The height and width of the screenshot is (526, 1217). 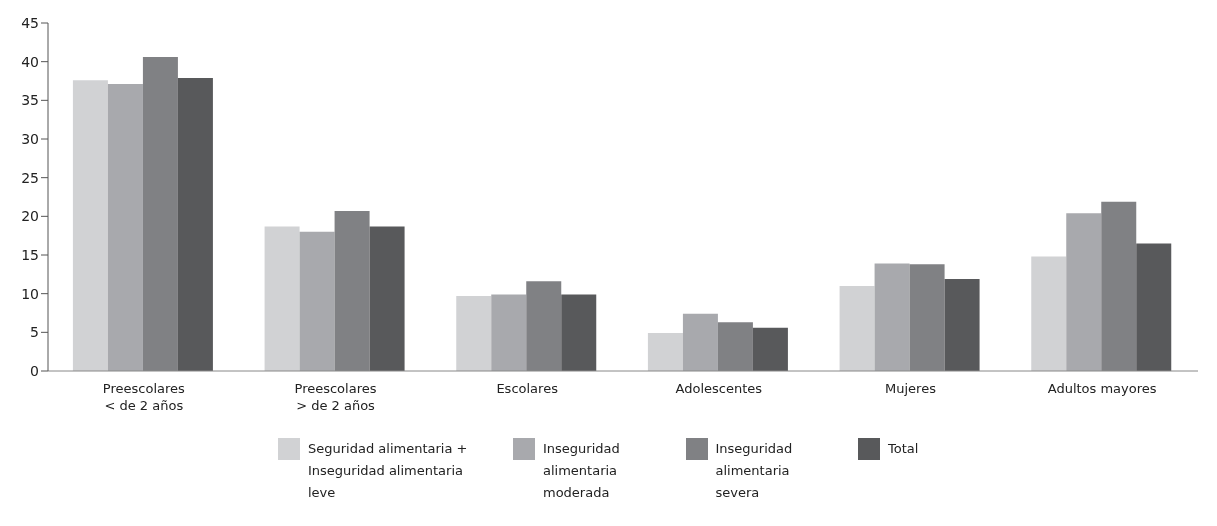 I want to click on y-tick-label: 40, so click(x=30, y=61).